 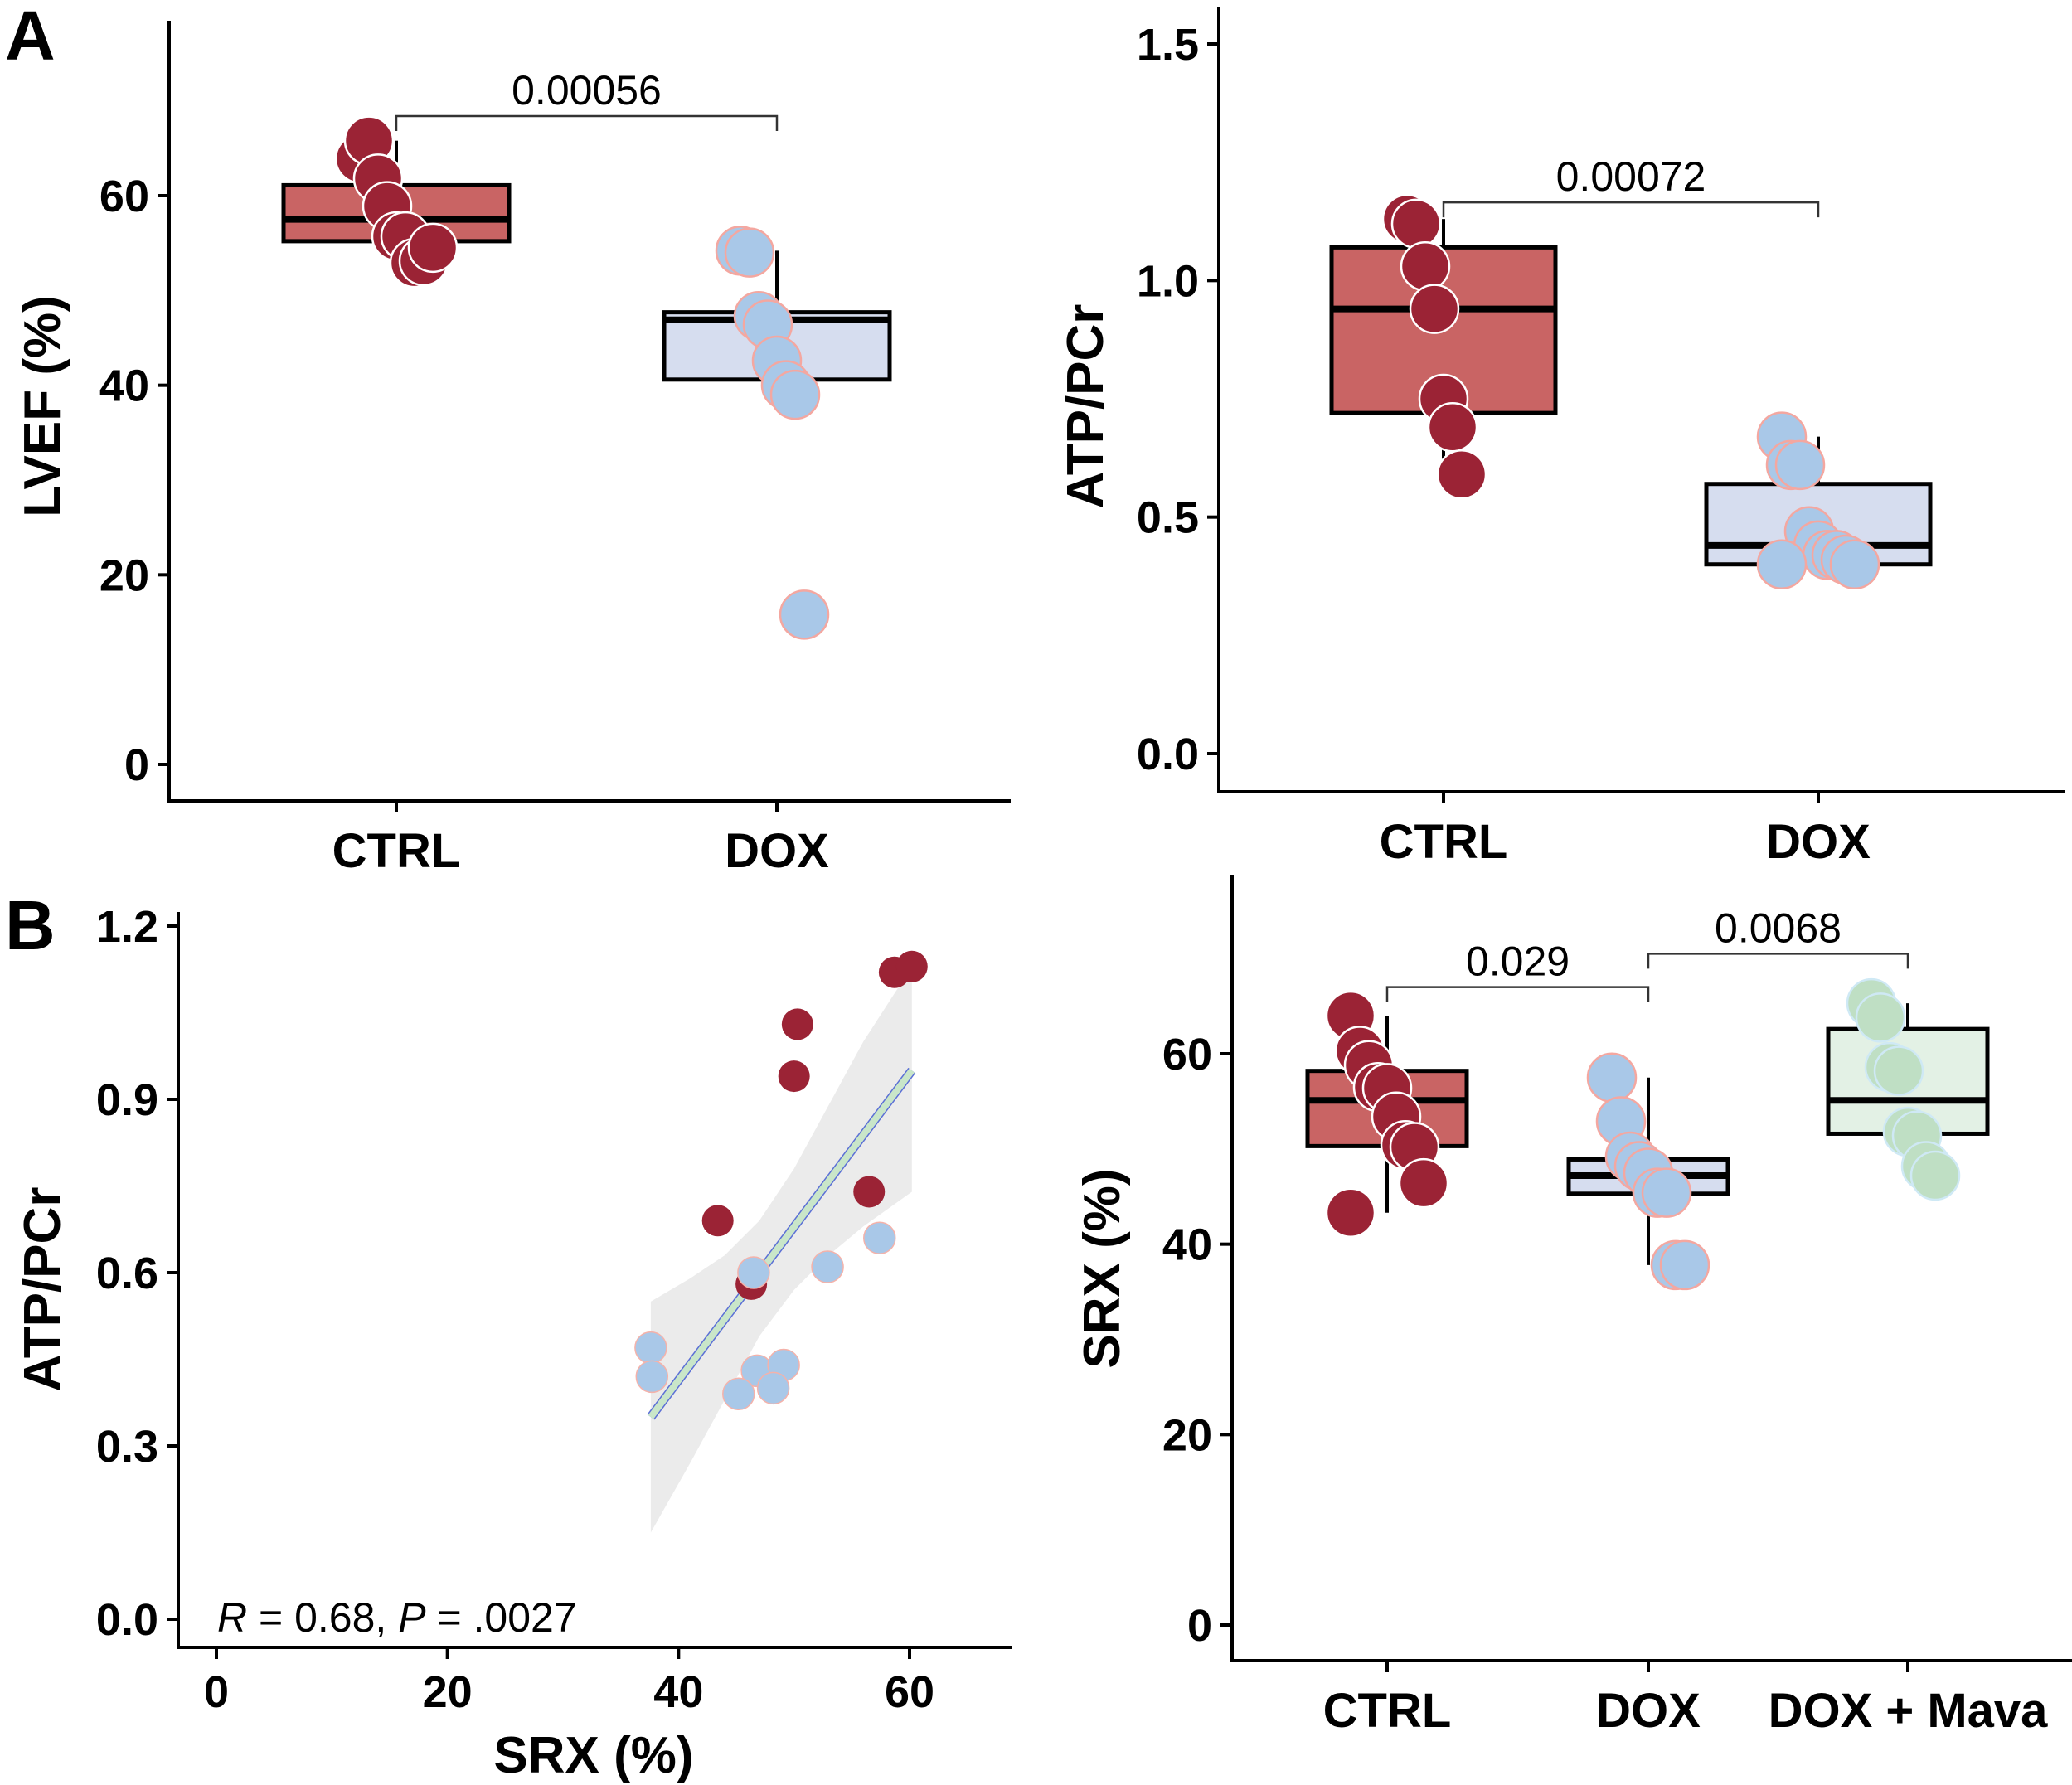 What do you see at coordinates (43, 406) in the screenshot?
I see `y-axis-title: LVEF (%)` at bounding box center [43, 406].